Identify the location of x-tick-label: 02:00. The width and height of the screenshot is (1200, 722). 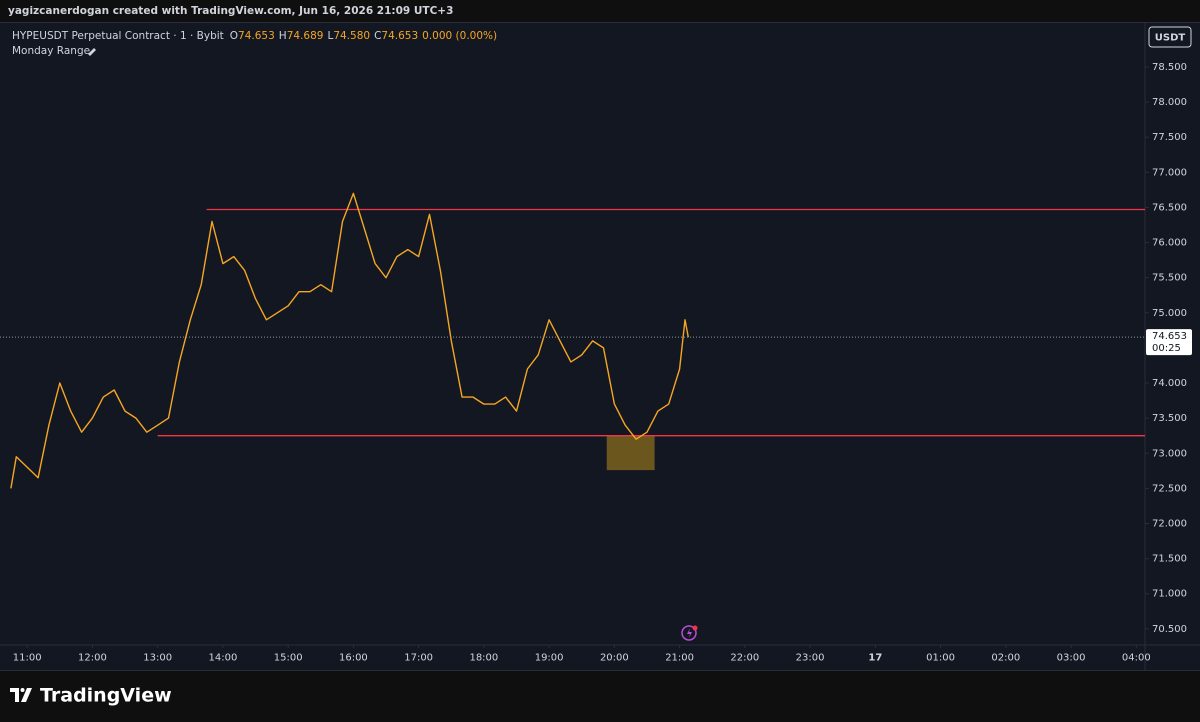
(1005, 658).